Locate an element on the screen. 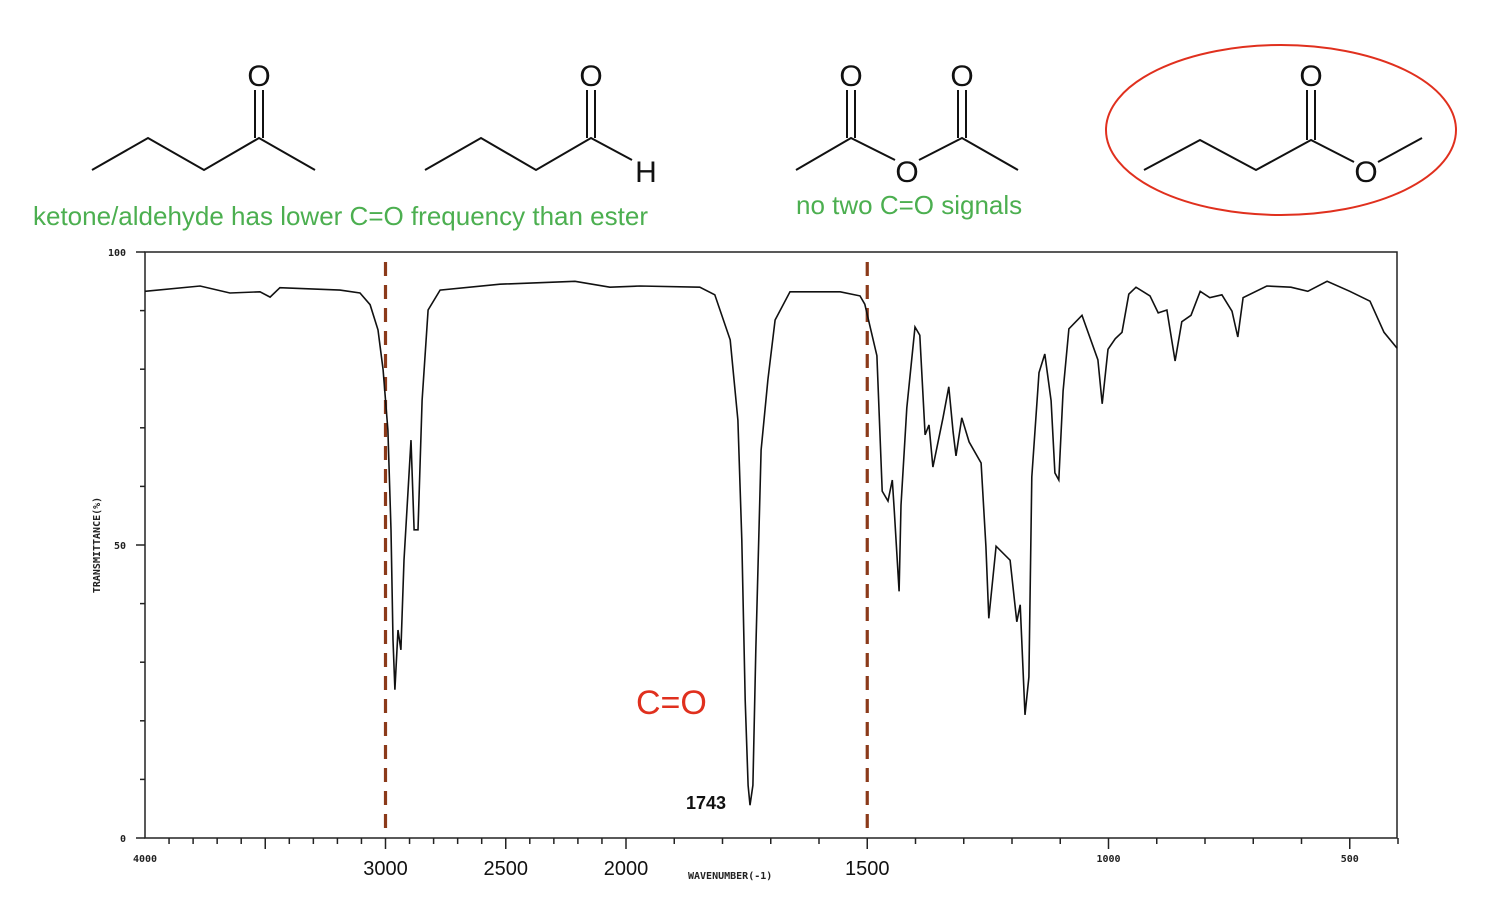 This screenshot has width=1486, height=906. x-tick-label: 4000 is located at coordinates (145, 859).